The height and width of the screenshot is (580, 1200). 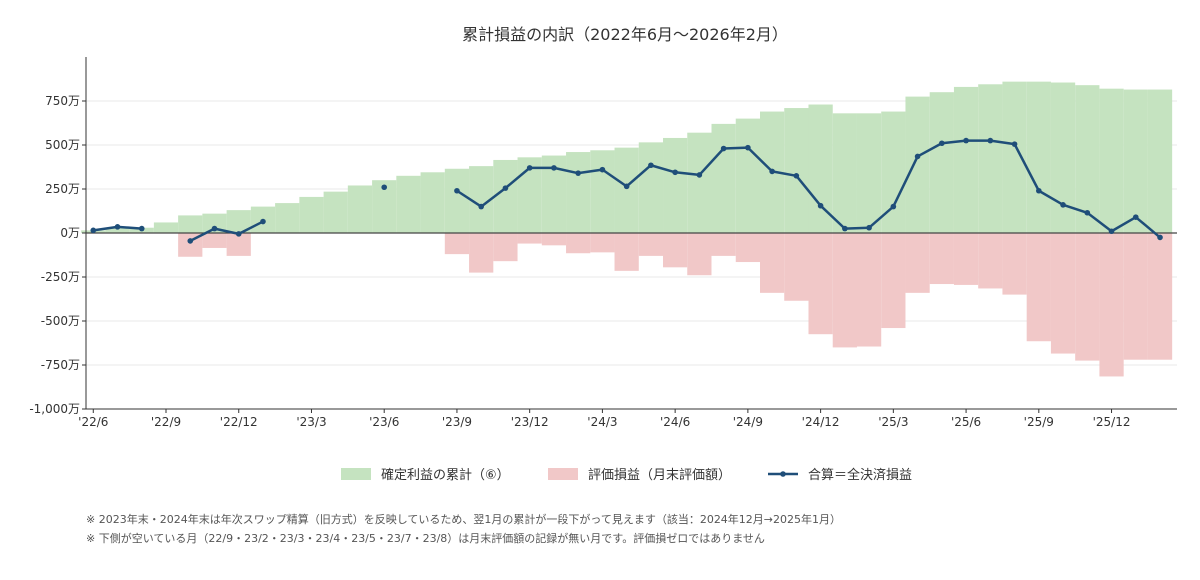 I want to click on x-tick-label-8: '24/6, so click(x=675, y=422).